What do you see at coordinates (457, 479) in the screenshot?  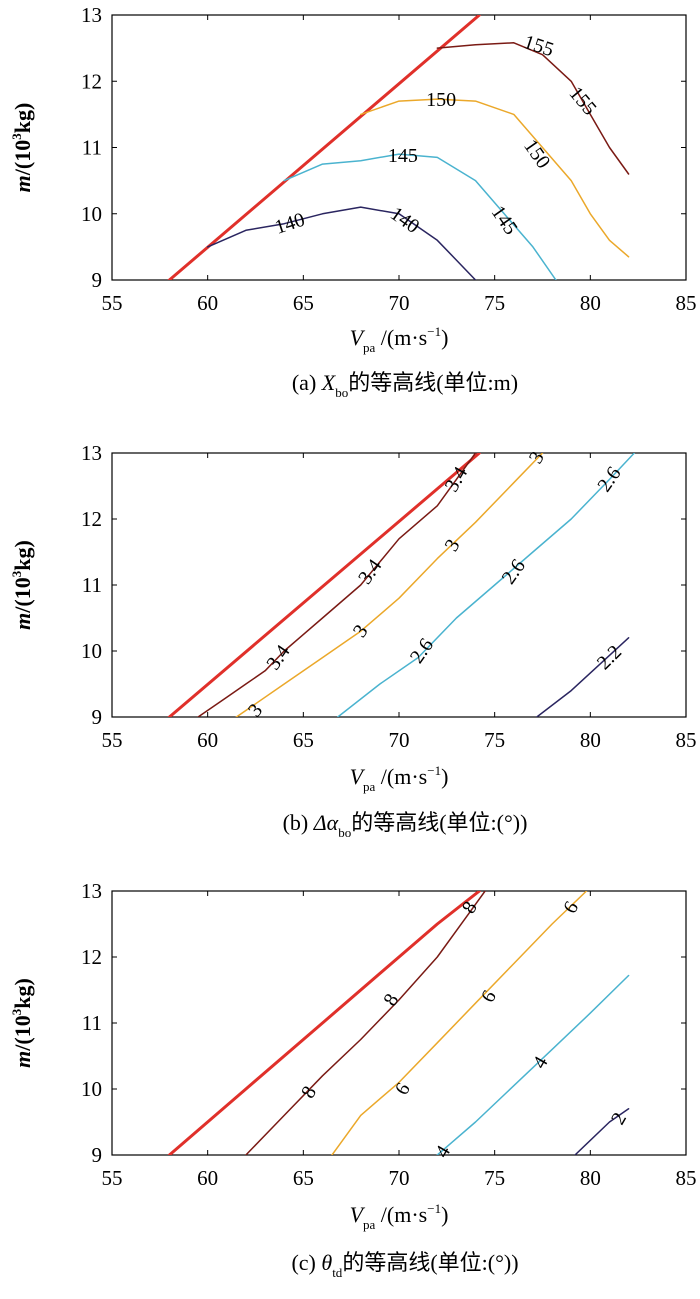 I see `contour-label: 3.4` at bounding box center [457, 479].